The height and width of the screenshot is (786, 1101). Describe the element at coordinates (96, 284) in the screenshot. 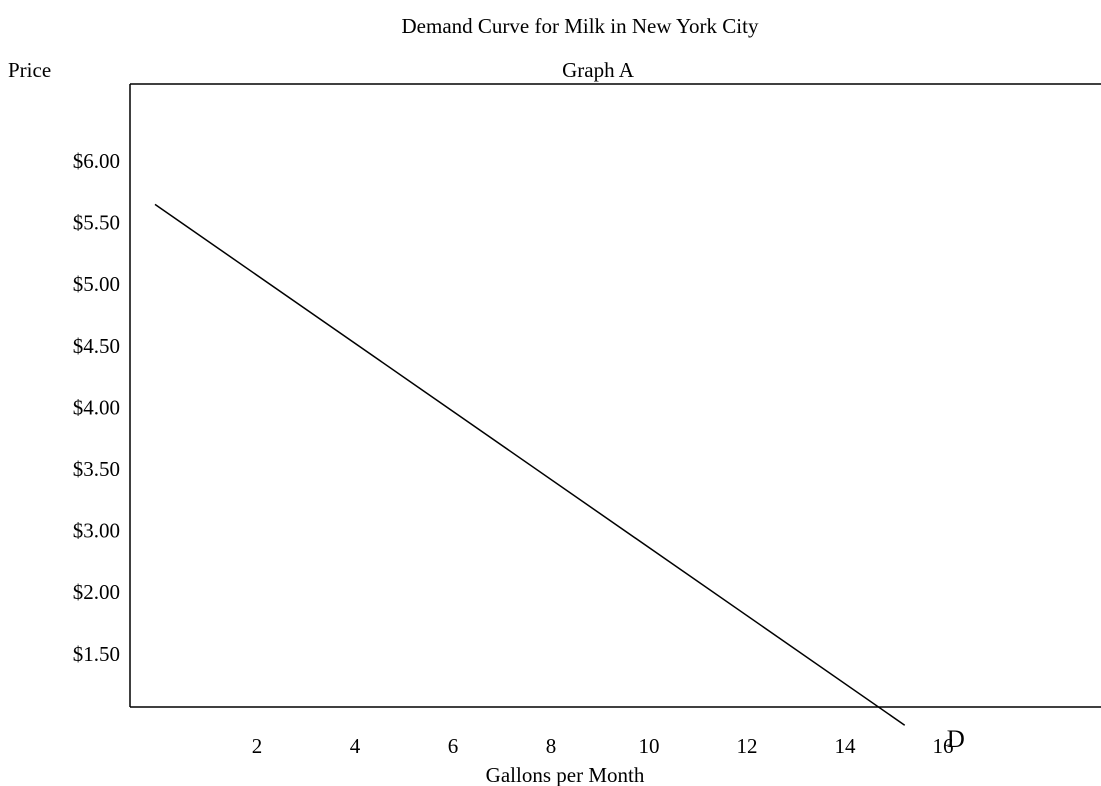

I see `y-tick-label: $5.00` at that location.